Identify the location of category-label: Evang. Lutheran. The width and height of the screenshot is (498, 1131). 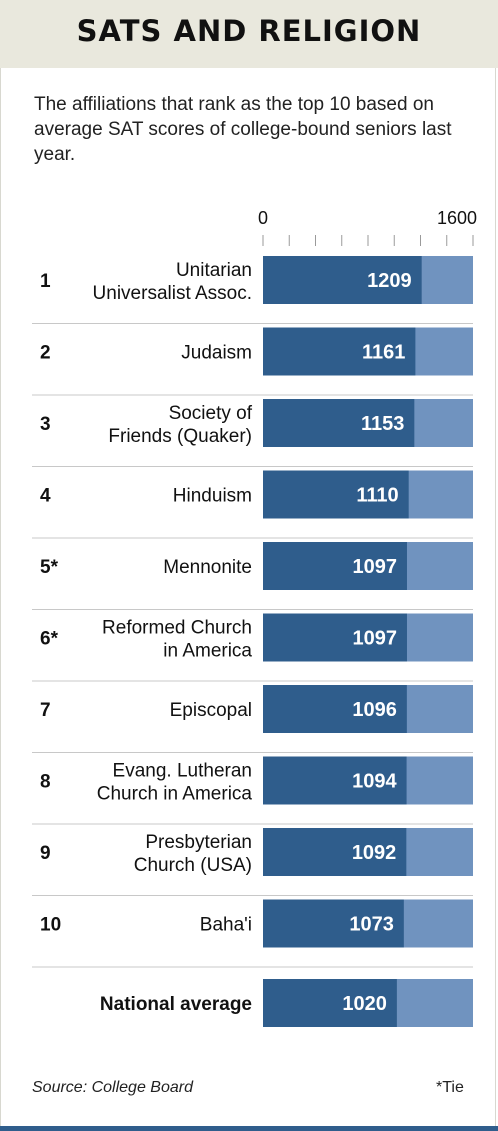
(182, 771).